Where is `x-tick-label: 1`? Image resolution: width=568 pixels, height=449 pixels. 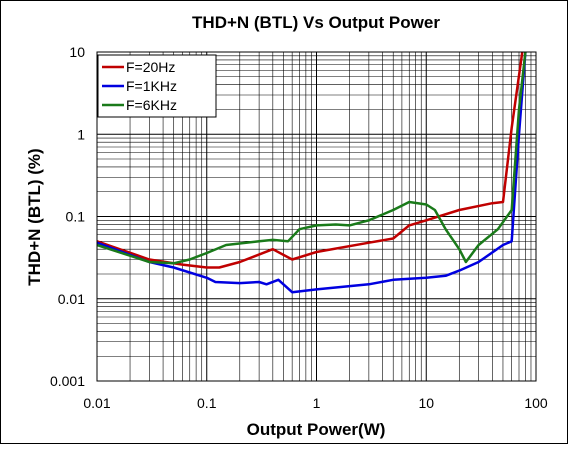 x-tick-label: 1 is located at coordinates (317, 403).